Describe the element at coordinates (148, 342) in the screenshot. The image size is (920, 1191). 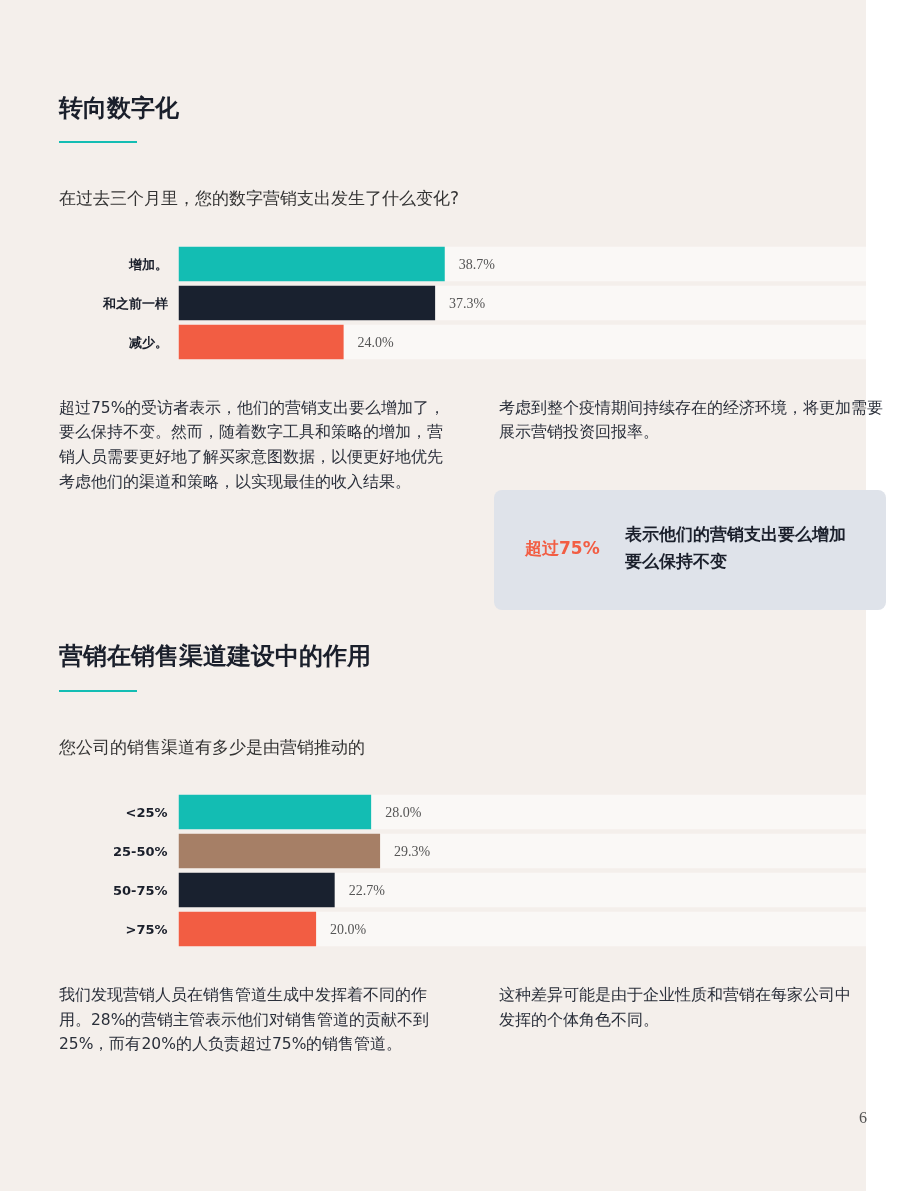
I see `y-tick-label: 减少。` at that location.